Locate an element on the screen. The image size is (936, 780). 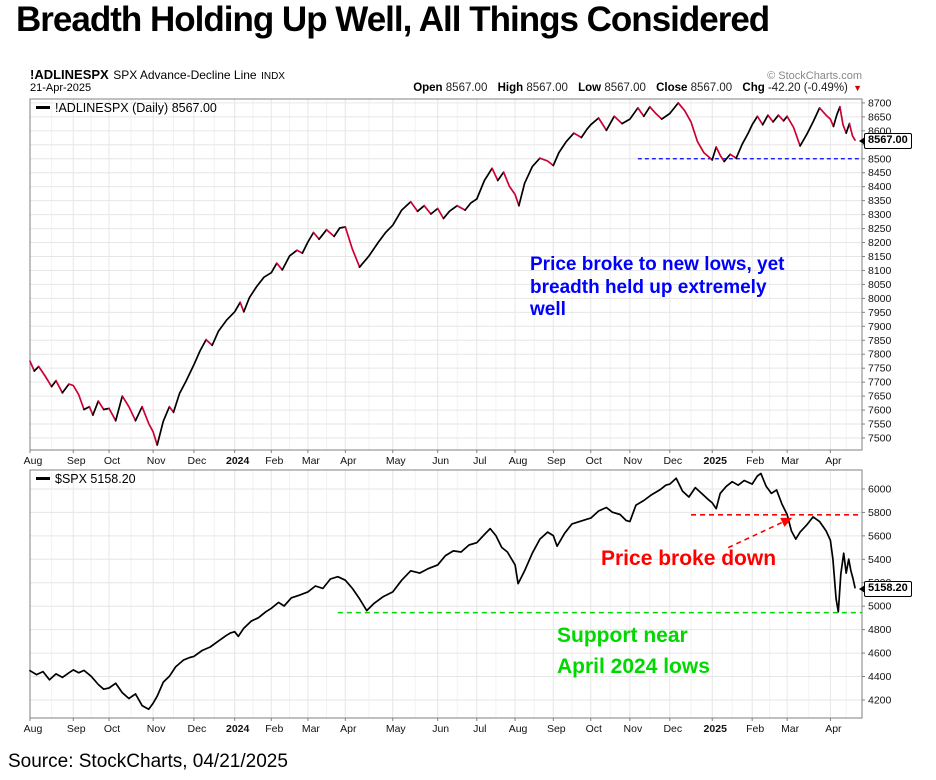
y-axis-tick-label: 7700 is located at coordinates (880, 383).